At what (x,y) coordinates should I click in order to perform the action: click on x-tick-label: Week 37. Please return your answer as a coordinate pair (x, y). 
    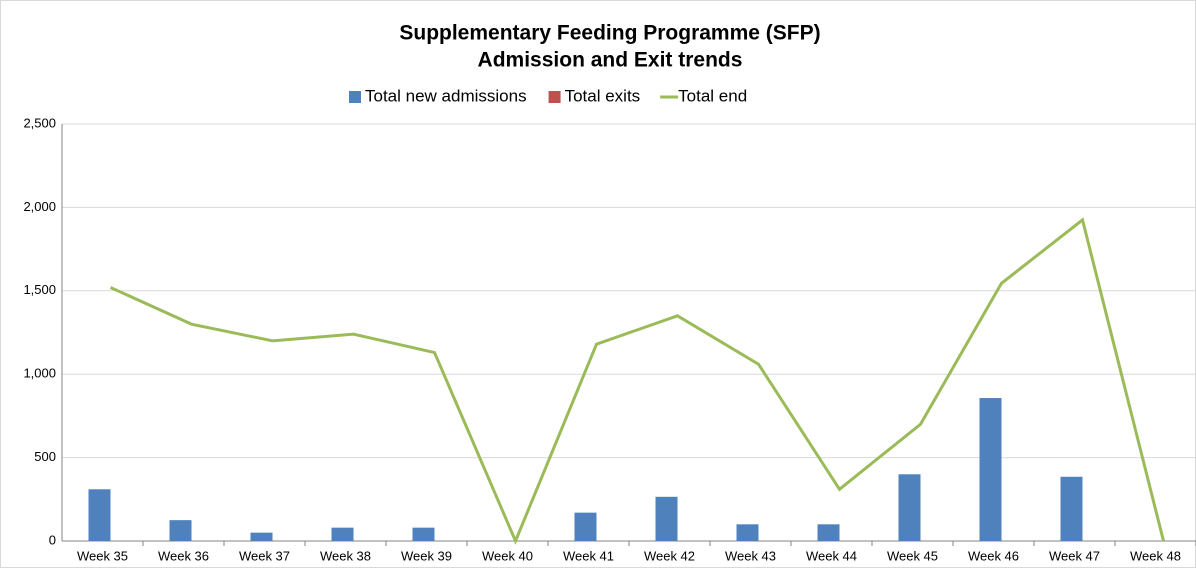
    Looking at the image, I should click on (264, 555).